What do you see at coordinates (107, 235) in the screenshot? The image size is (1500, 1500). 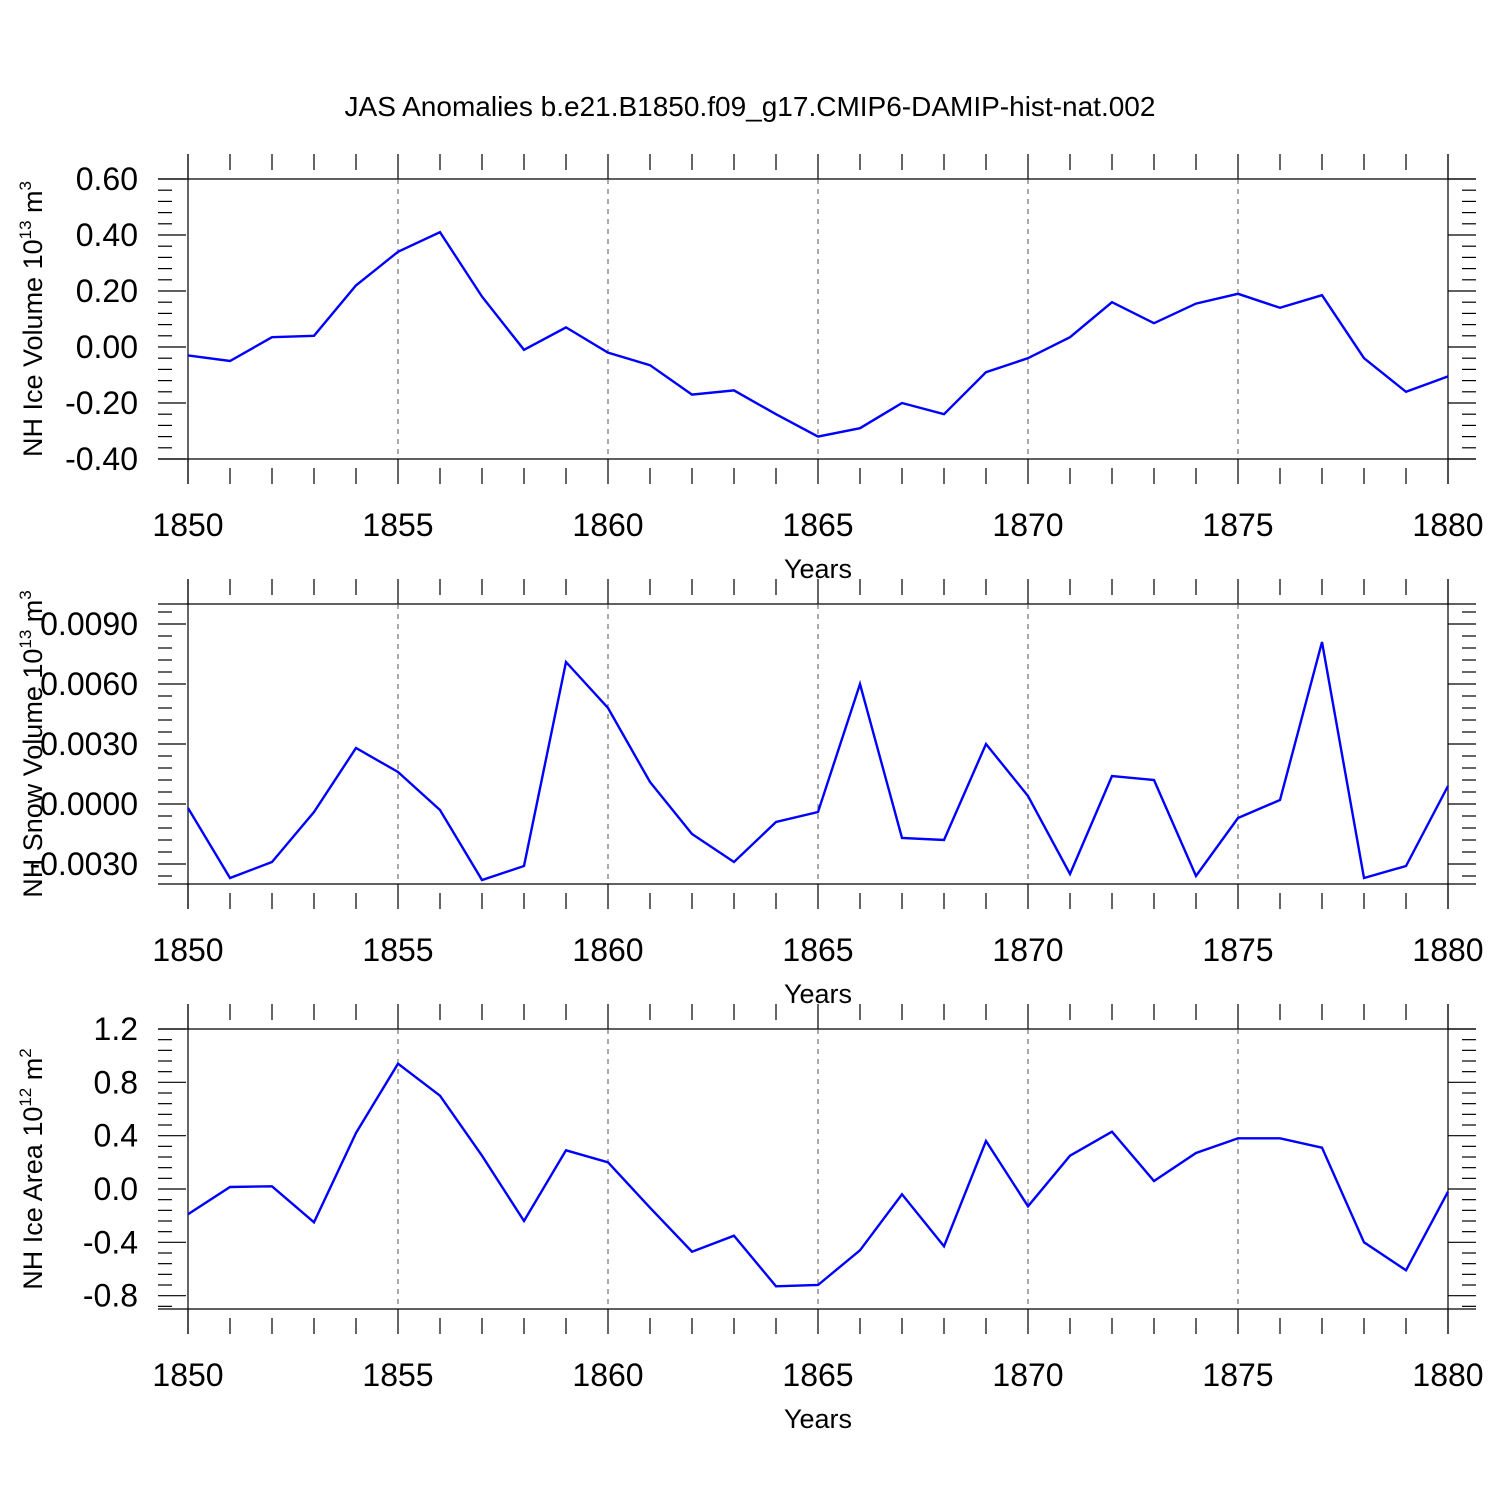 I see `y-tick-label: 0.40` at bounding box center [107, 235].